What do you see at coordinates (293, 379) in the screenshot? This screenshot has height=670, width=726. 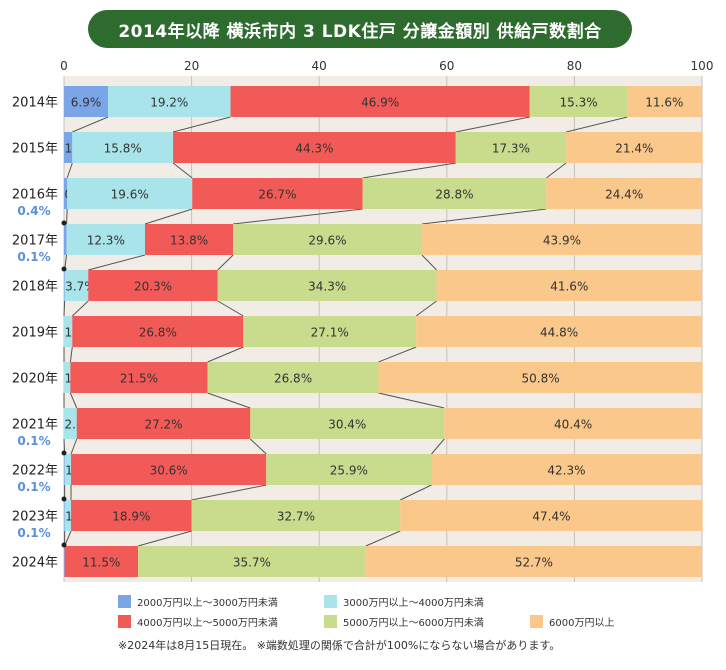 I see `data-label: 26.8%` at bounding box center [293, 379].